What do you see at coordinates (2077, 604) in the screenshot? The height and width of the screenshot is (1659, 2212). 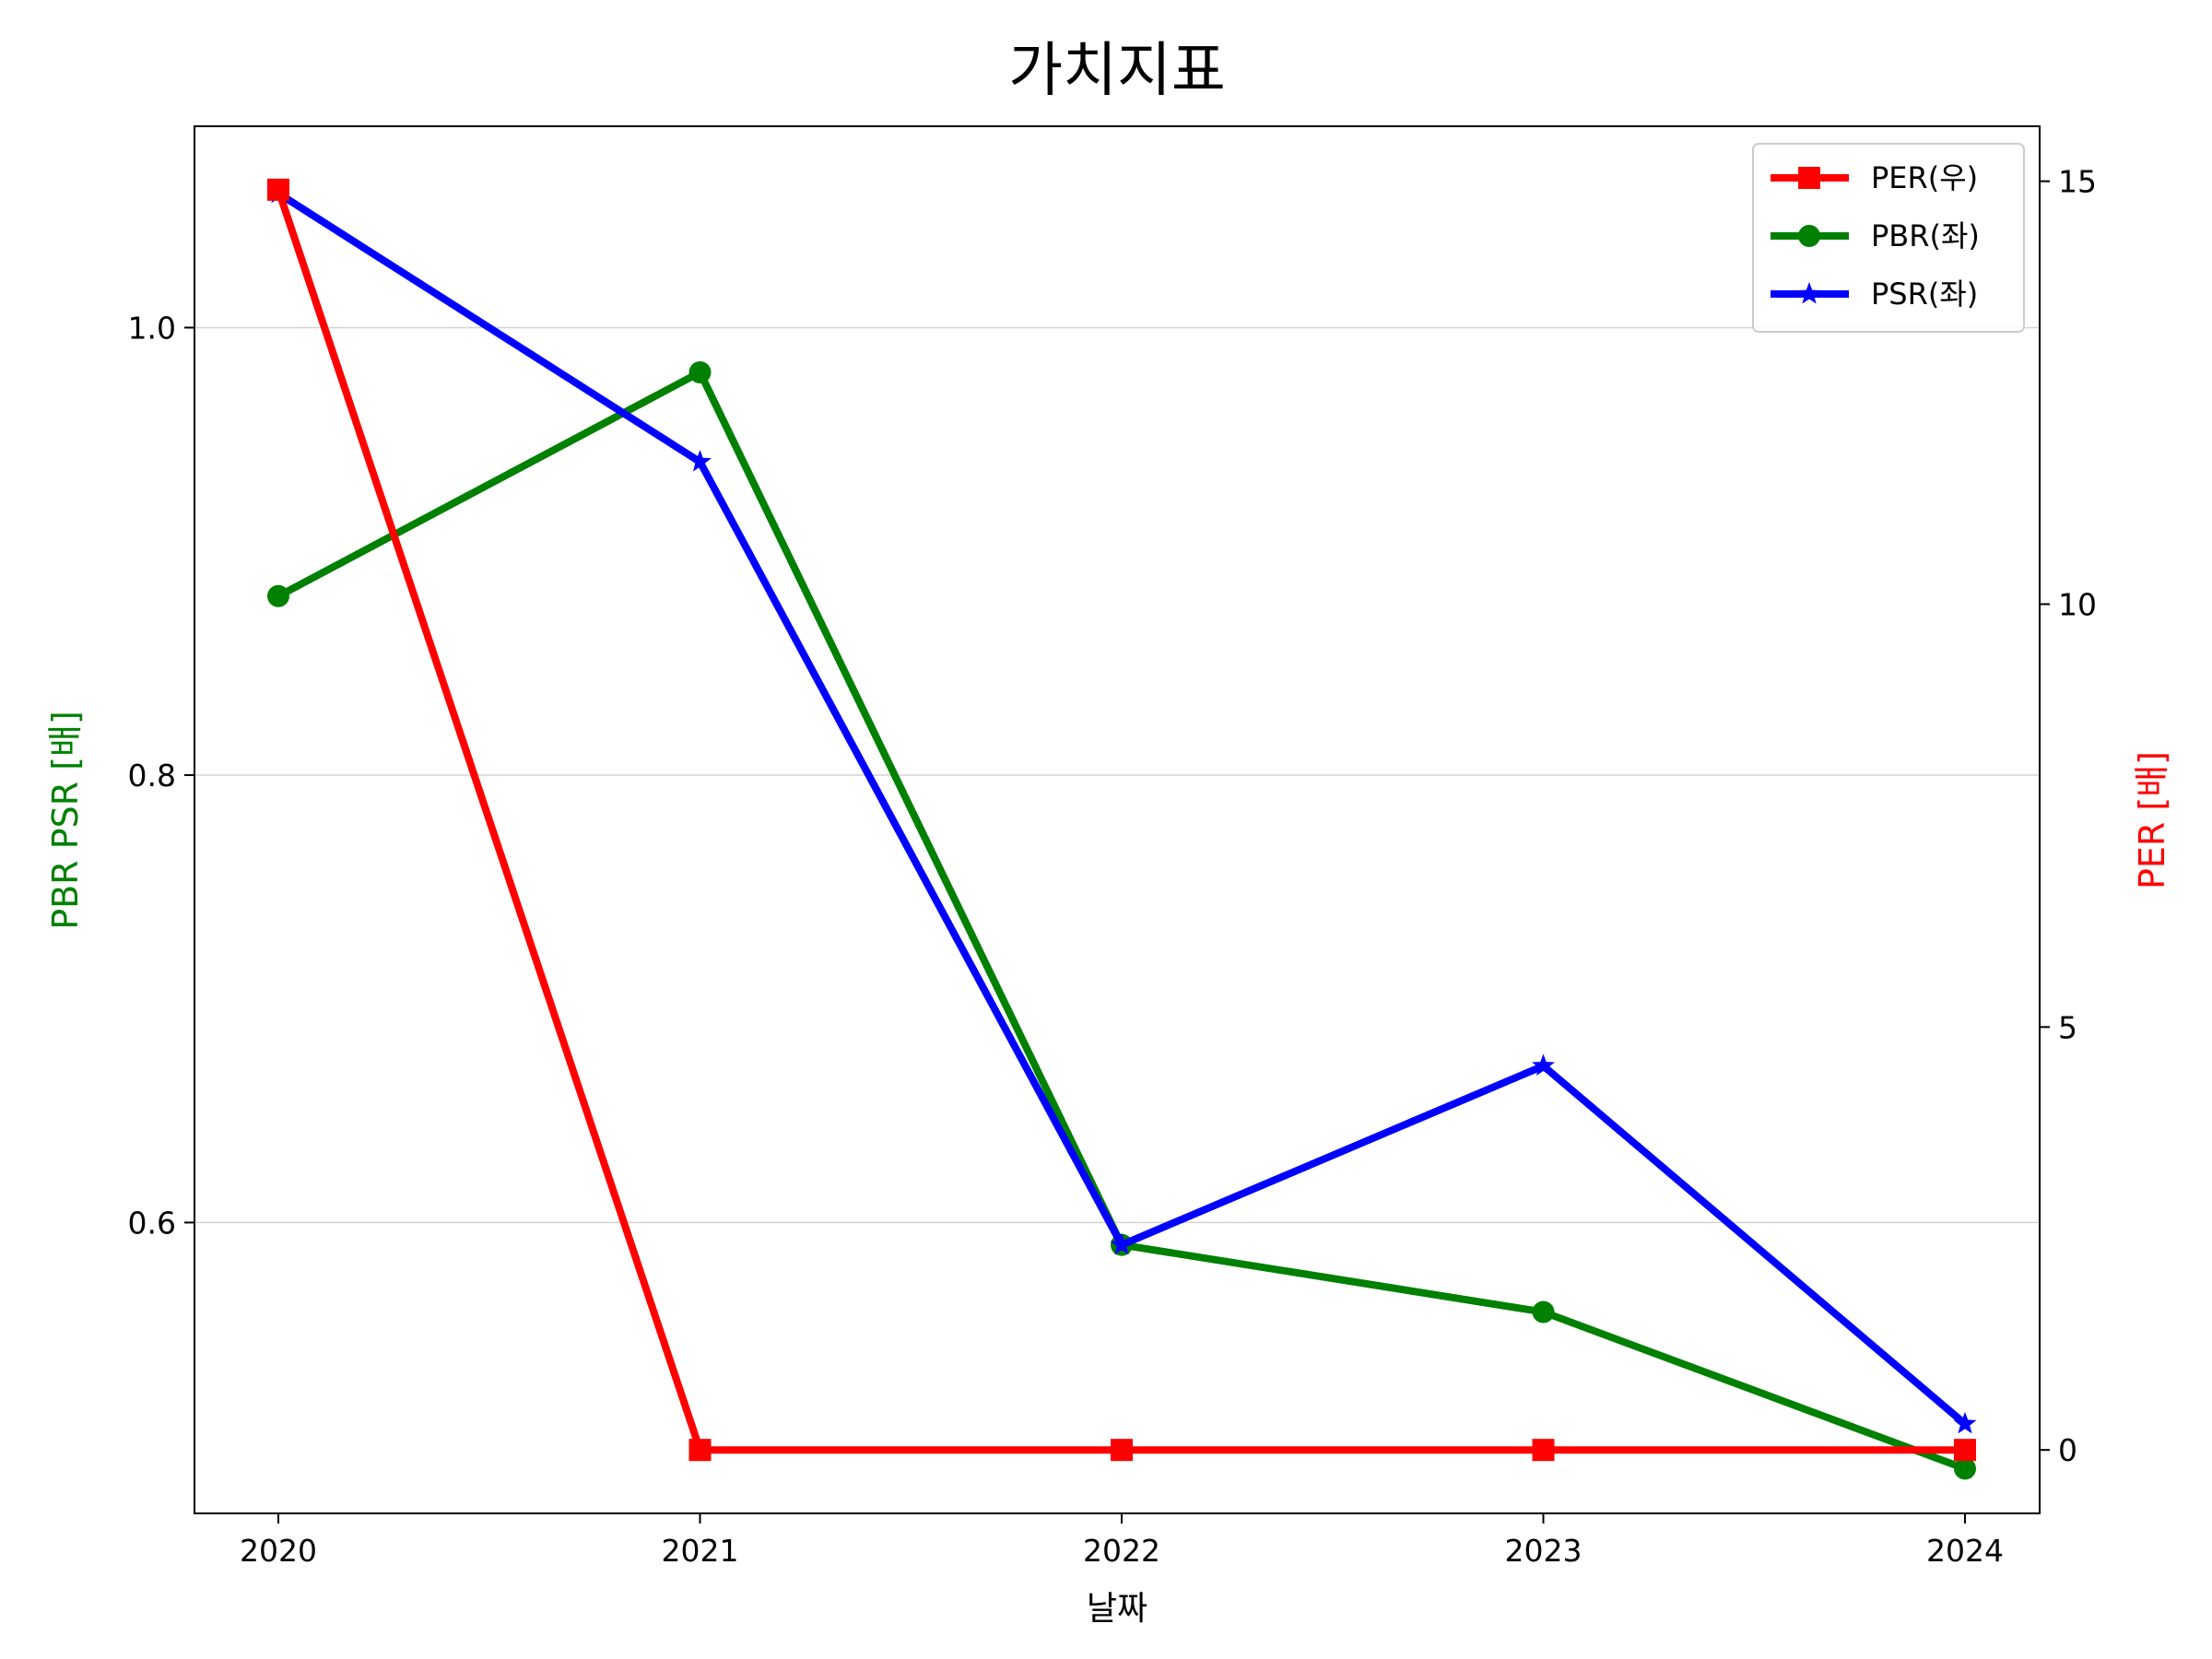 I see `y-right-tick-label: 10` at bounding box center [2077, 604].